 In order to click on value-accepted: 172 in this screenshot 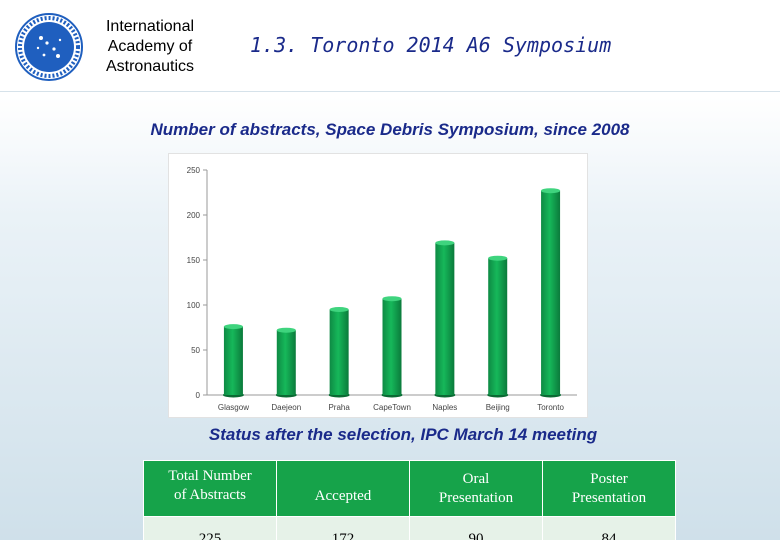, I will do `click(343, 528)`.